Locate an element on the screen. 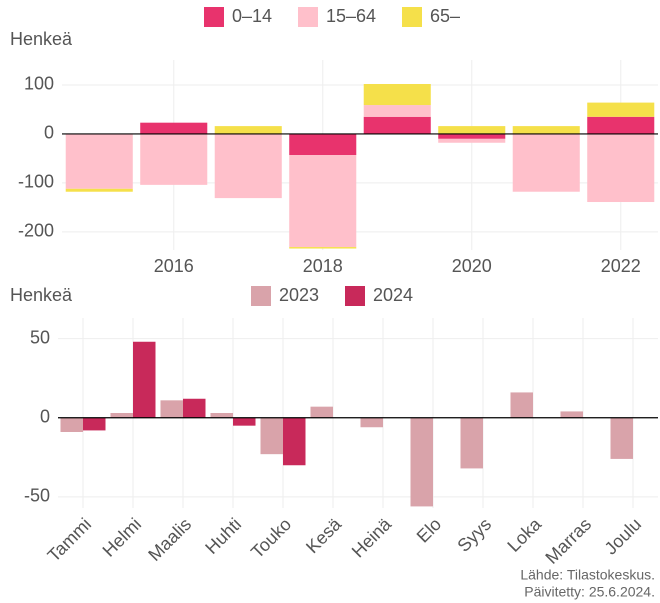 This screenshot has height=603, width=660. x-tick-label: Loka is located at coordinates (524, 534).